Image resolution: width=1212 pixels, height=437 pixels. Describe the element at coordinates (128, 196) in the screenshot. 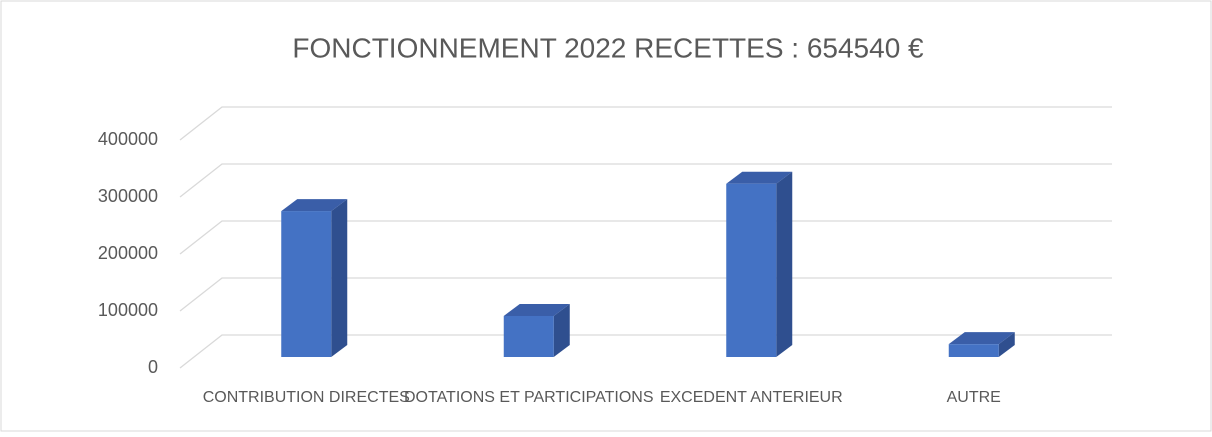

I see `y-tick-label: 300000` at that location.